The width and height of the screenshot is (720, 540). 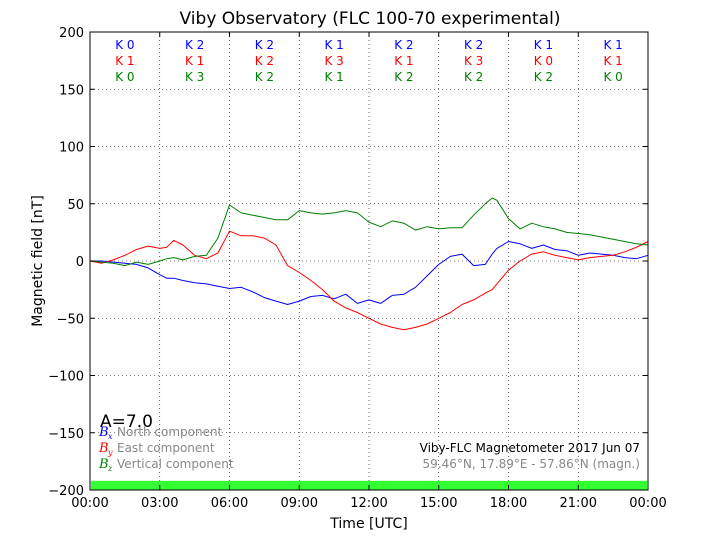 I want to click on x-tick-label: 12:00, so click(x=368, y=503).